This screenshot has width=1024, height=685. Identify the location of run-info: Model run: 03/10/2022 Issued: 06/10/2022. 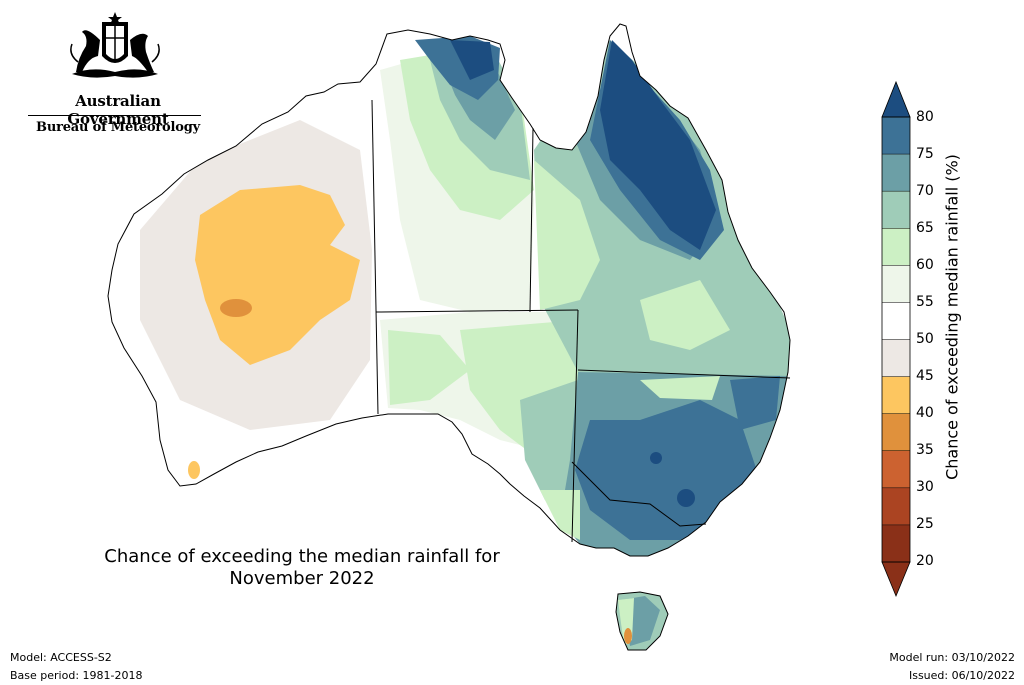
(952, 667).